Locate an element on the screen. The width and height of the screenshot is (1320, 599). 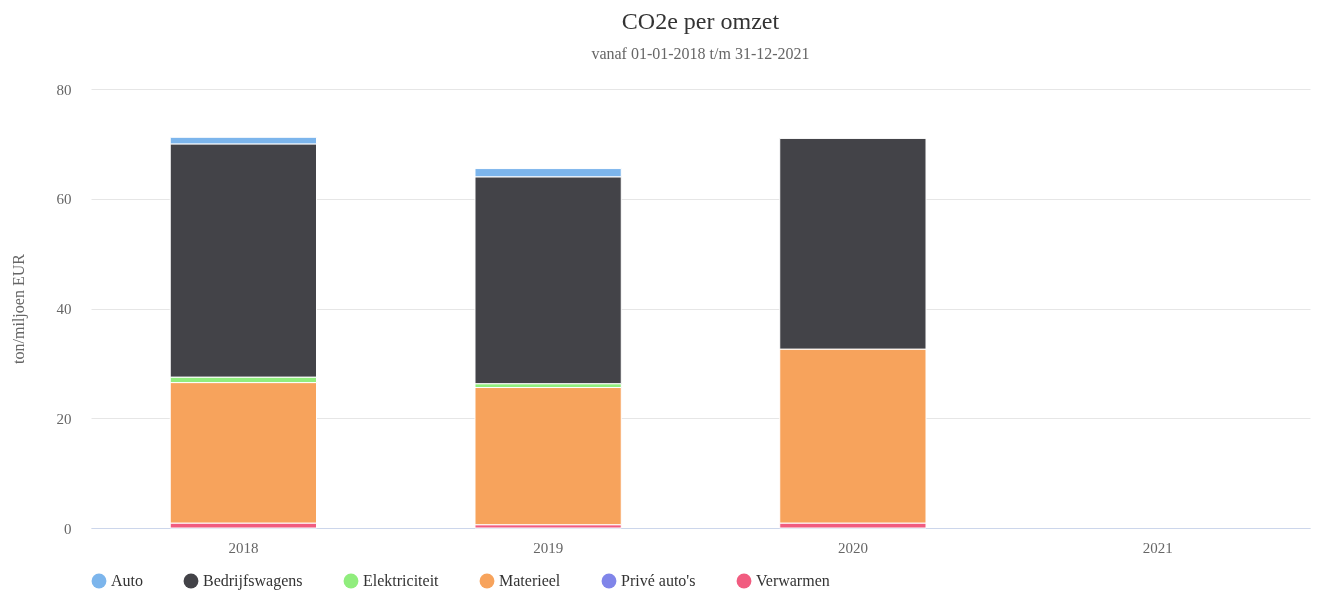
legend-label: Elektriciteit is located at coordinates (401, 580).